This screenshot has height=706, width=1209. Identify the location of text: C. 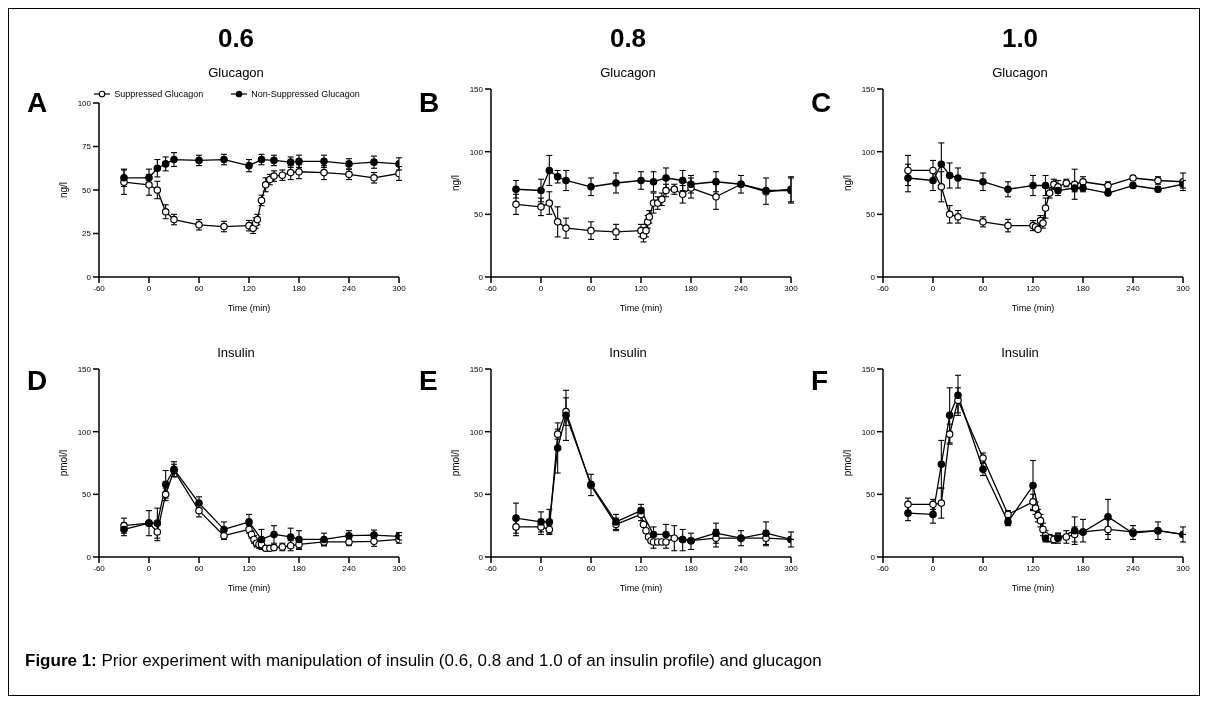
(821, 103).